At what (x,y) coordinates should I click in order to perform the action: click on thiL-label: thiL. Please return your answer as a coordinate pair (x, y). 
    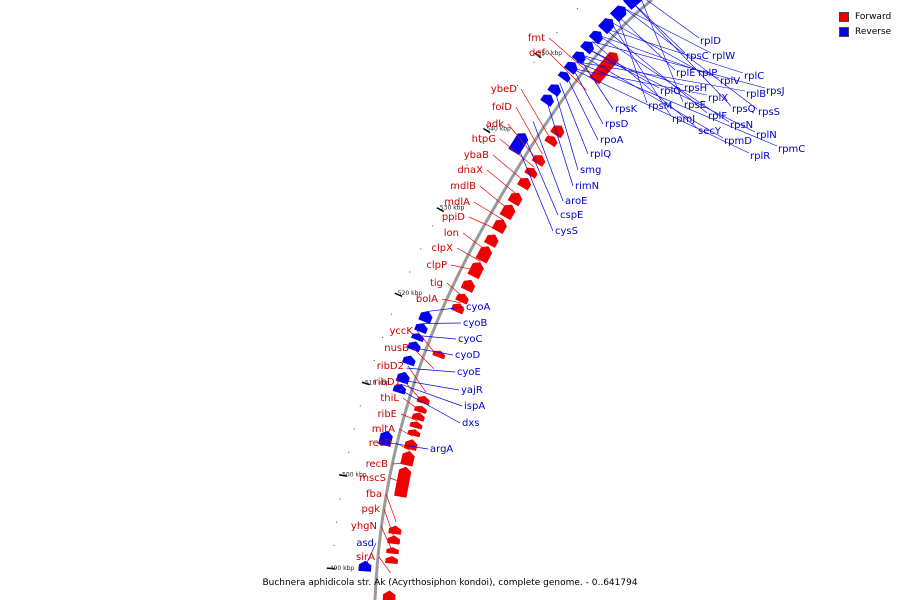
    Looking at the image, I should click on (389, 398).